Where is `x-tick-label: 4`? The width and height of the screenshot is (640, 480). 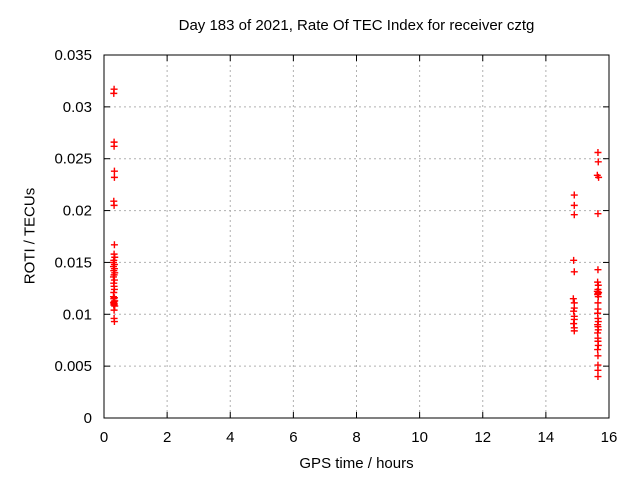
x-tick-label: 4 is located at coordinates (230, 437).